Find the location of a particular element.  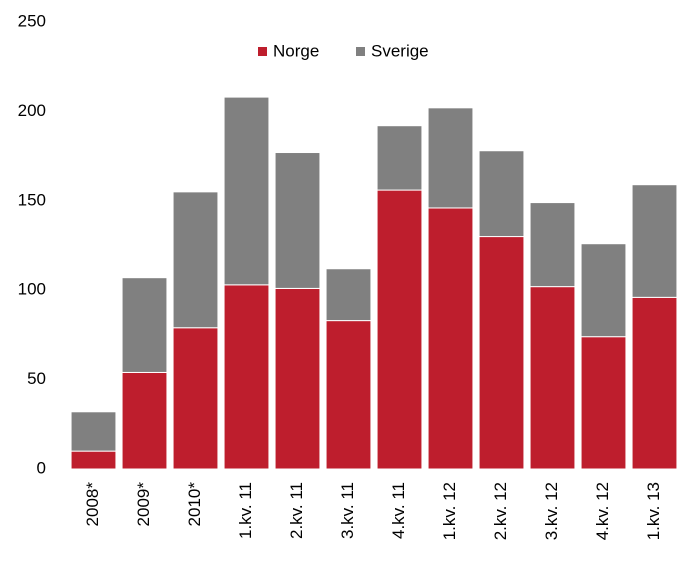

x-tick-label: 1.kv. 13 is located at coordinates (653, 511).